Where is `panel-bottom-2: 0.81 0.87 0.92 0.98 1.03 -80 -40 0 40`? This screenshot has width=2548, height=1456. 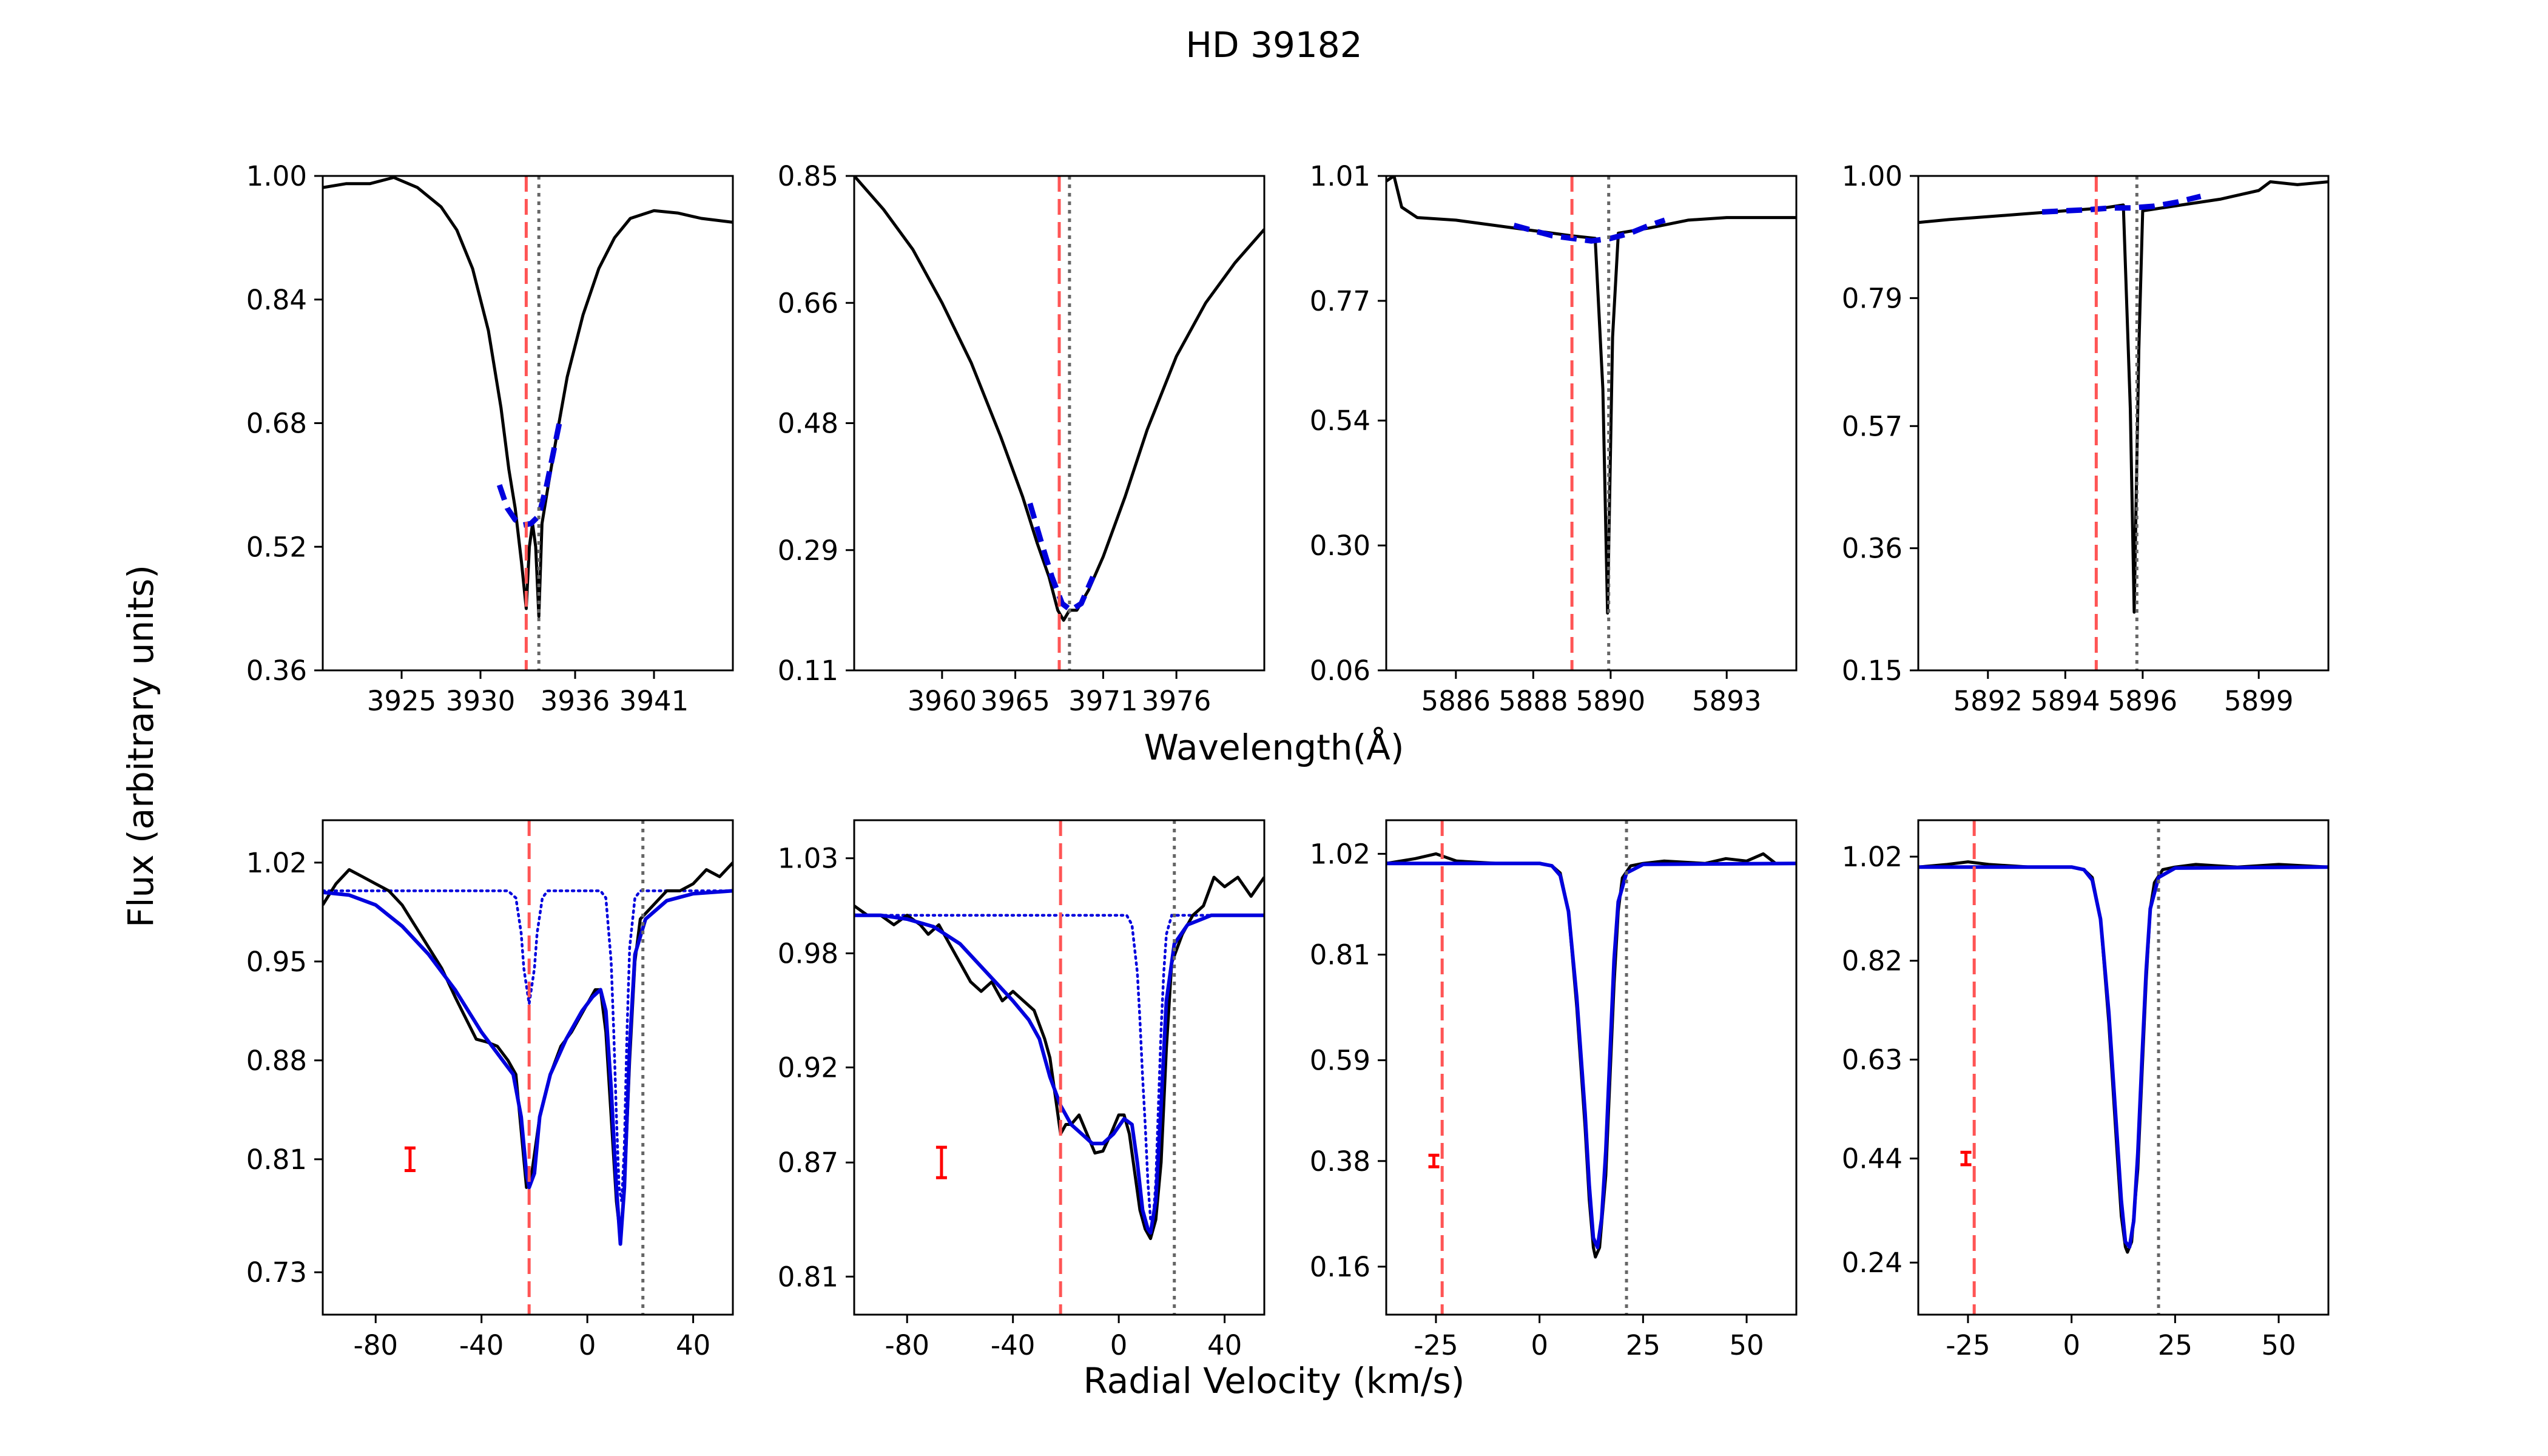 panel-bottom-2: 0.81 0.87 0.92 0.98 1.03 -80 -40 0 40 is located at coordinates (1022, 1090).